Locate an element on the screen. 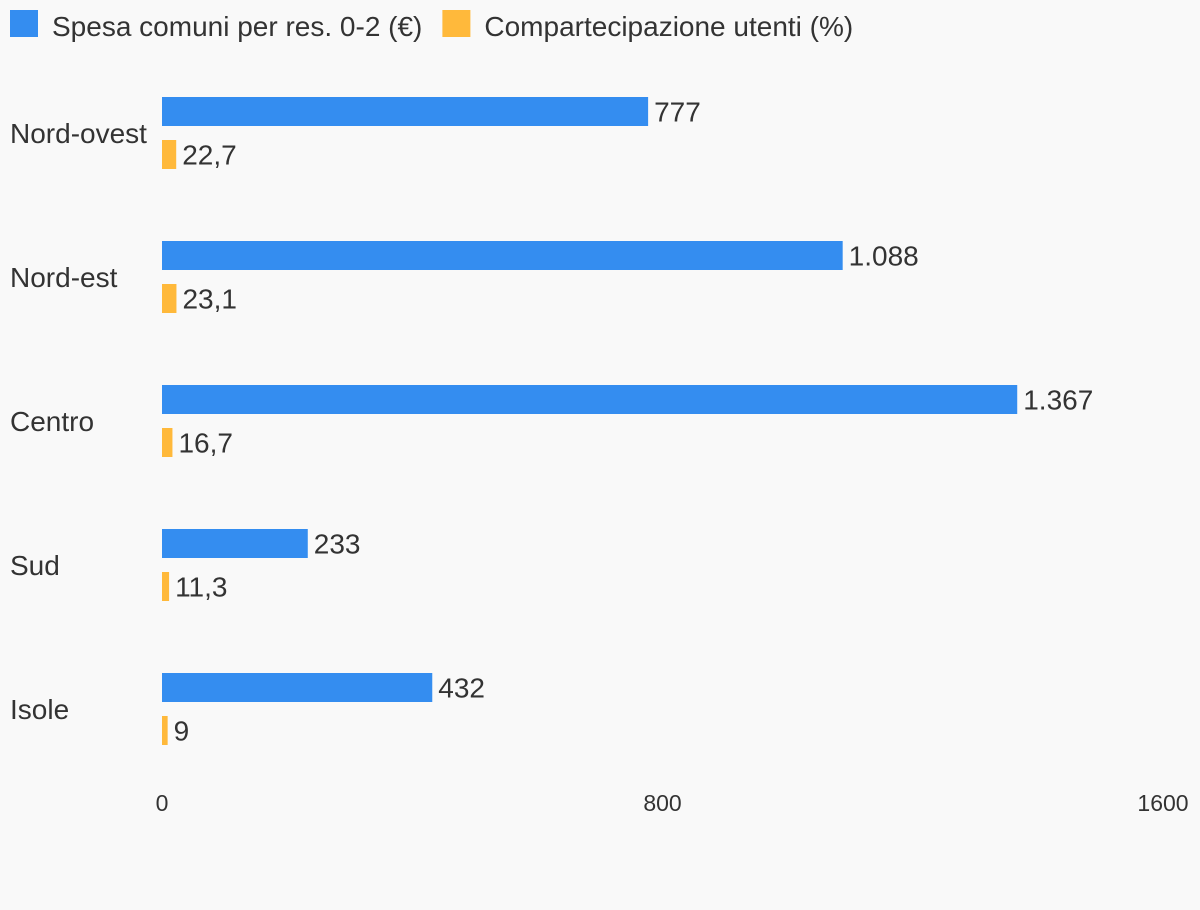  x-axis: 0 800 1600 is located at coordinates (672, 803).